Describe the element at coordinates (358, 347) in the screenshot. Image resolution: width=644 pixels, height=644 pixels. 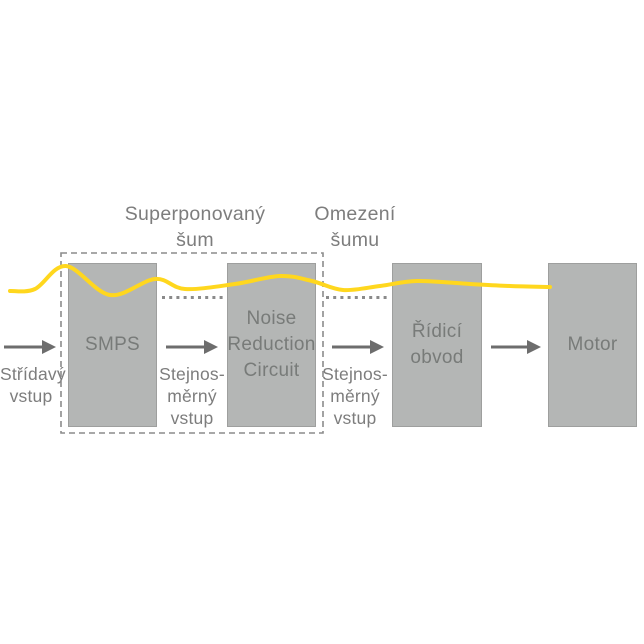
I see `arrow-nrc-to-control` at that location.